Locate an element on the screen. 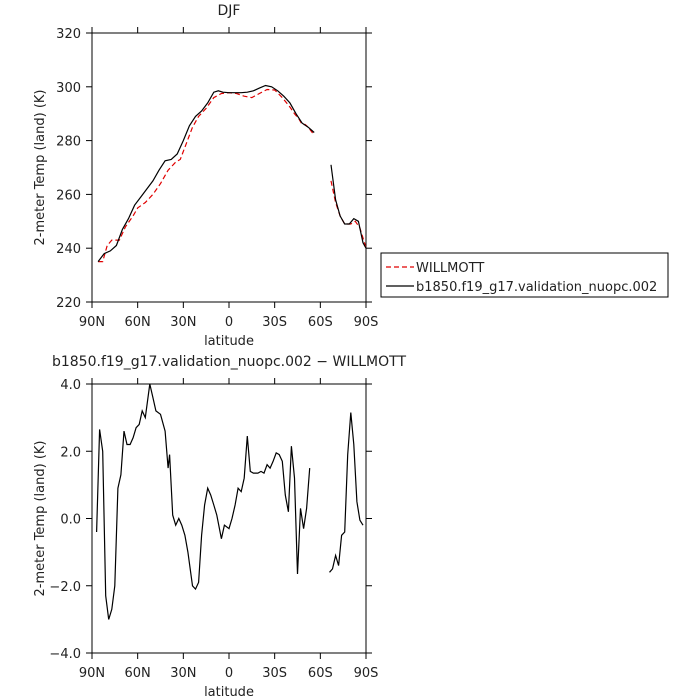  bottom-ytick-label: −2.0 is located at coordinates (65, 587).